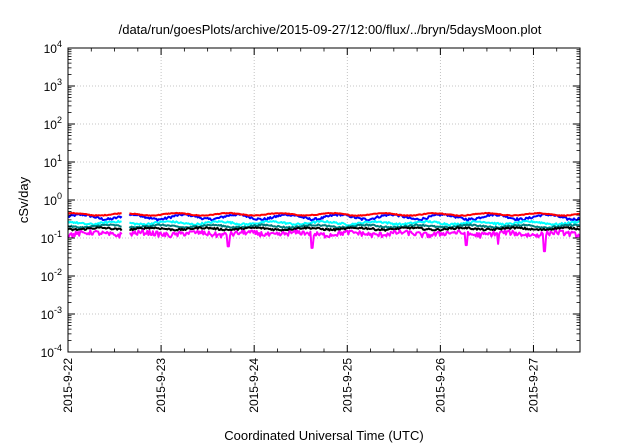  Describe the element at coordinates (51, 351) in the screenshot. I see `y-tick-label: 10⁻⁴` at that location.